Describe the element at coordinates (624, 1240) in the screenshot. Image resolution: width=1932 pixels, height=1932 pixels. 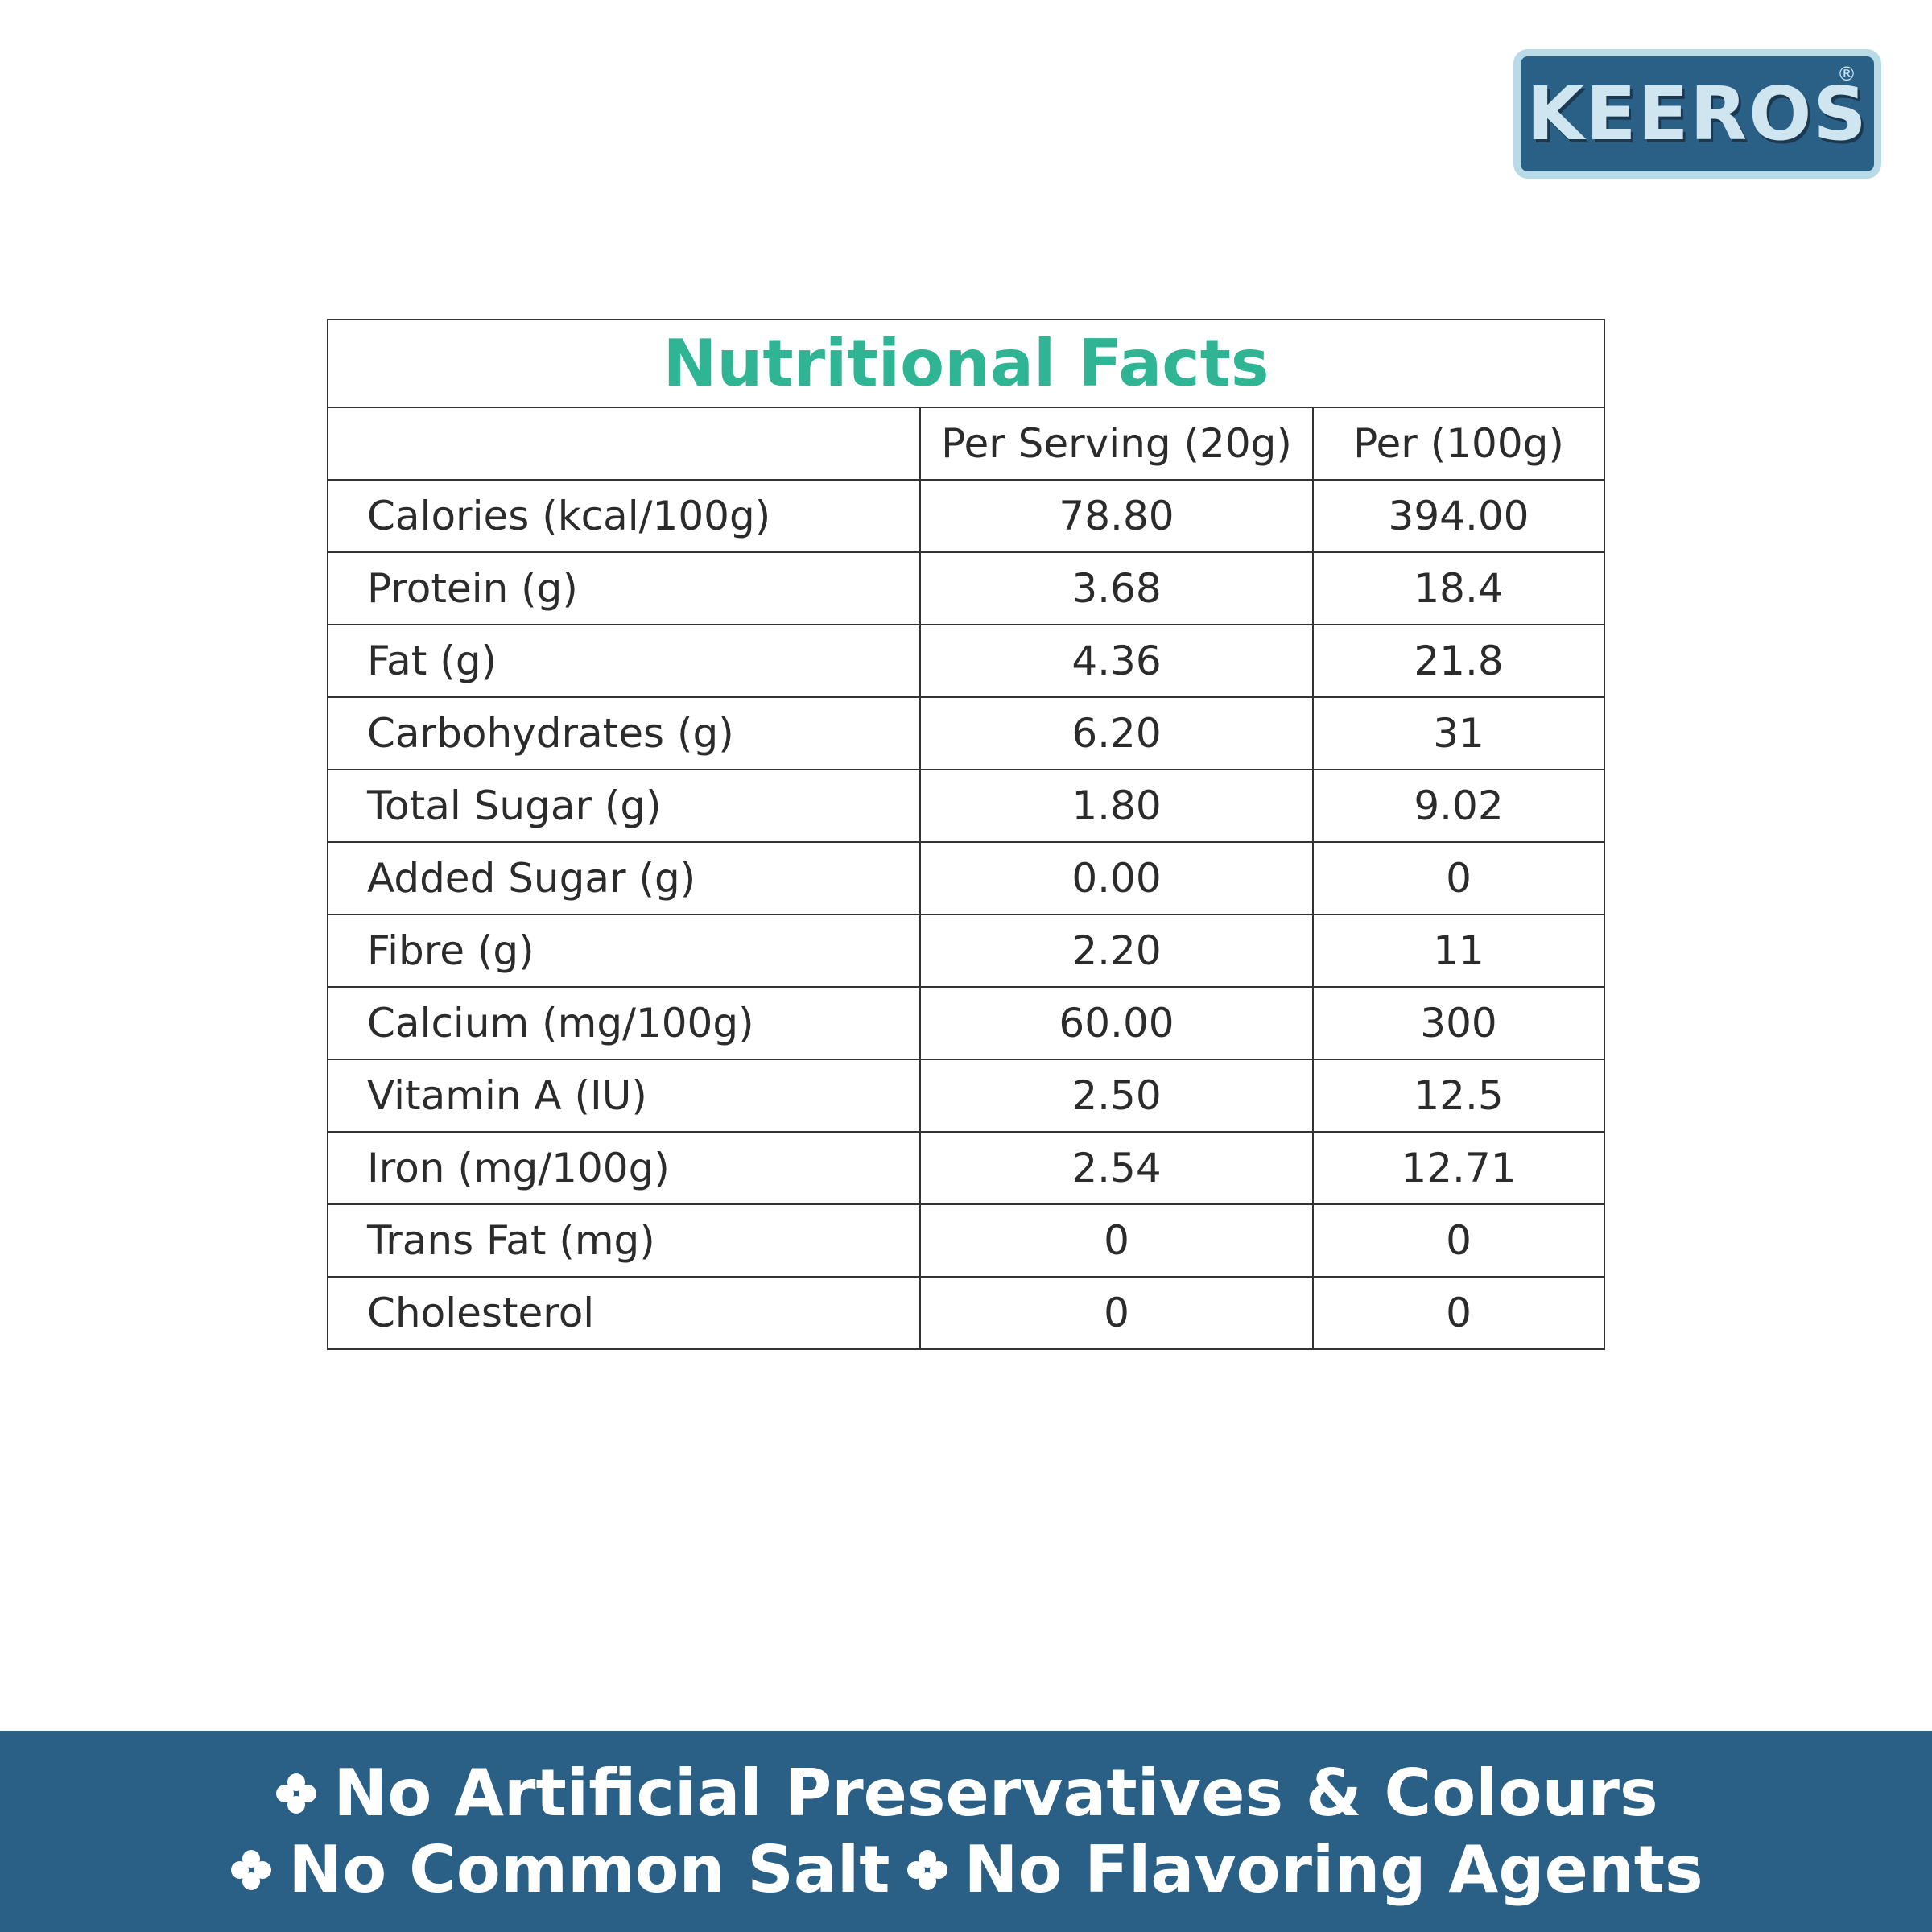
I see `label-cell: Trans Fat (mg)` at that location.